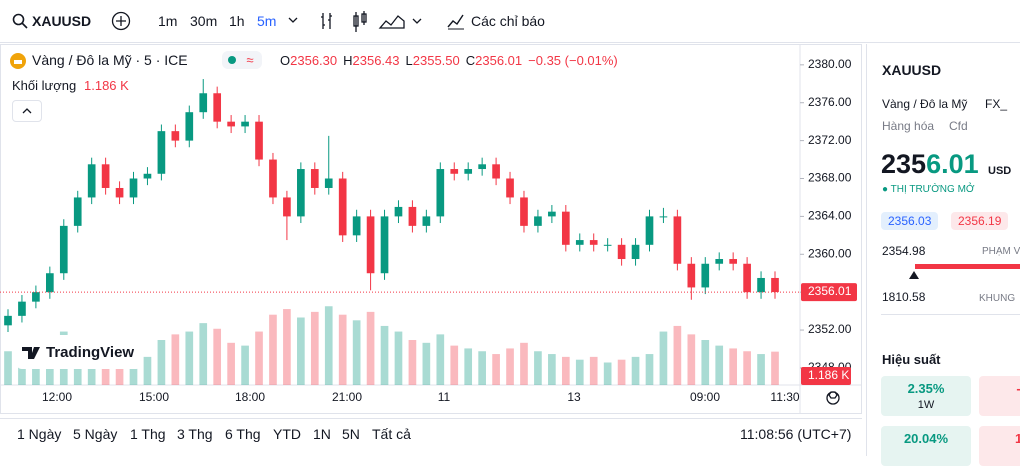  I want to click on indicators: Các chỉ báo, so click(508, 21).